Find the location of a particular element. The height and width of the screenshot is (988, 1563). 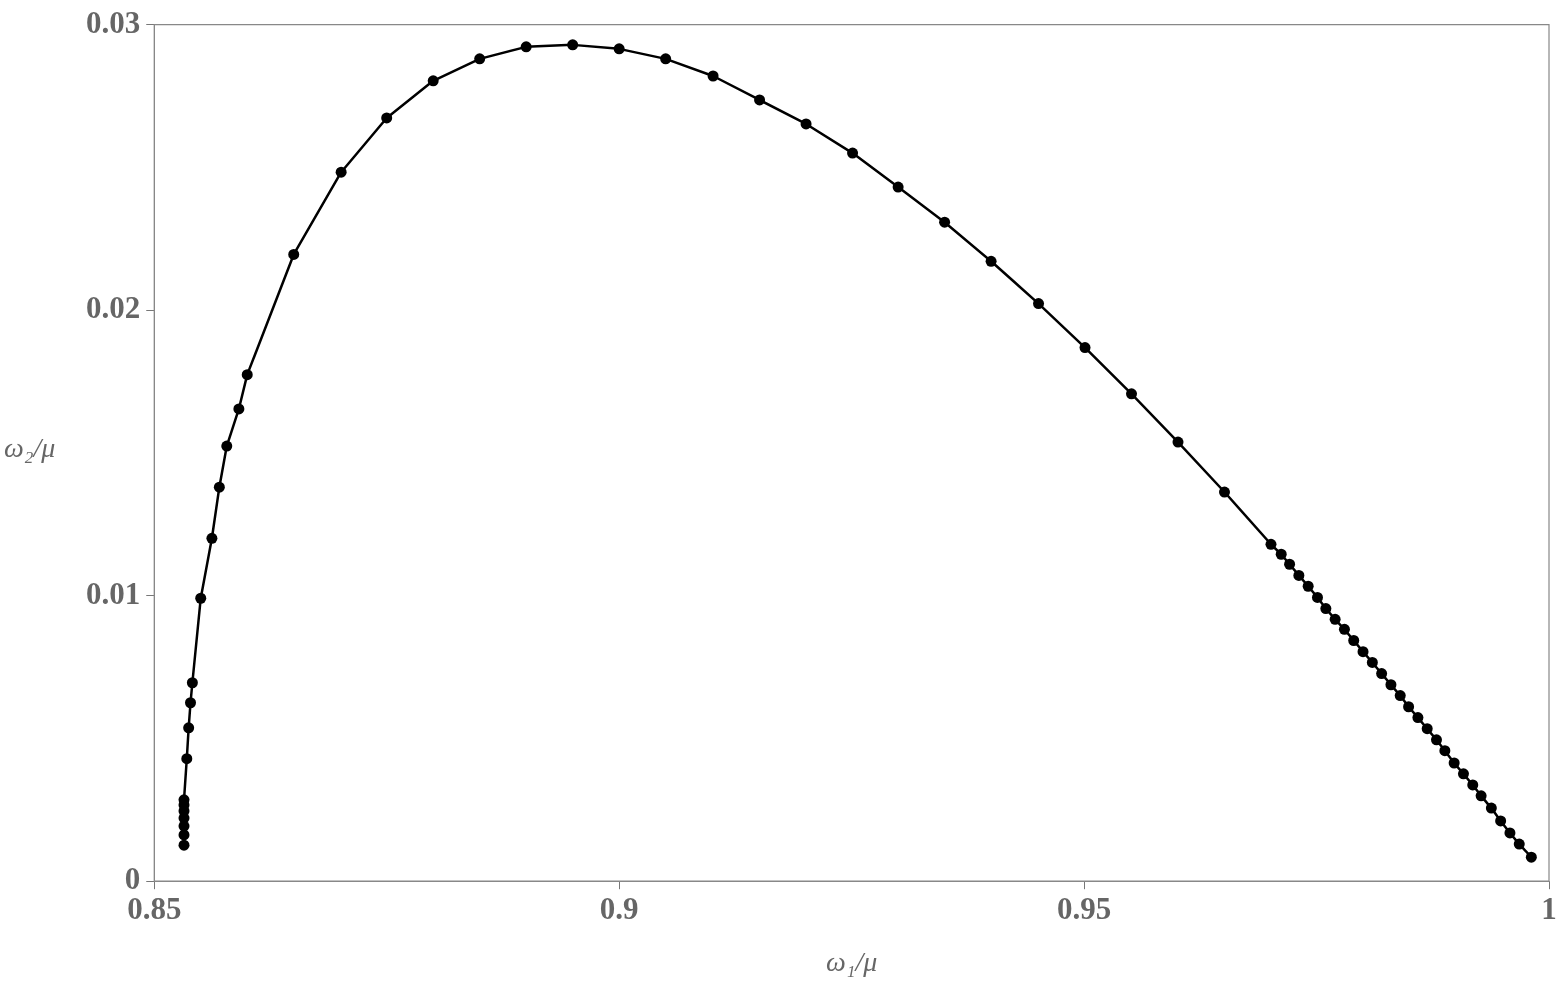

x-tick-label: 0.9 is located at coordinates (619, 908).